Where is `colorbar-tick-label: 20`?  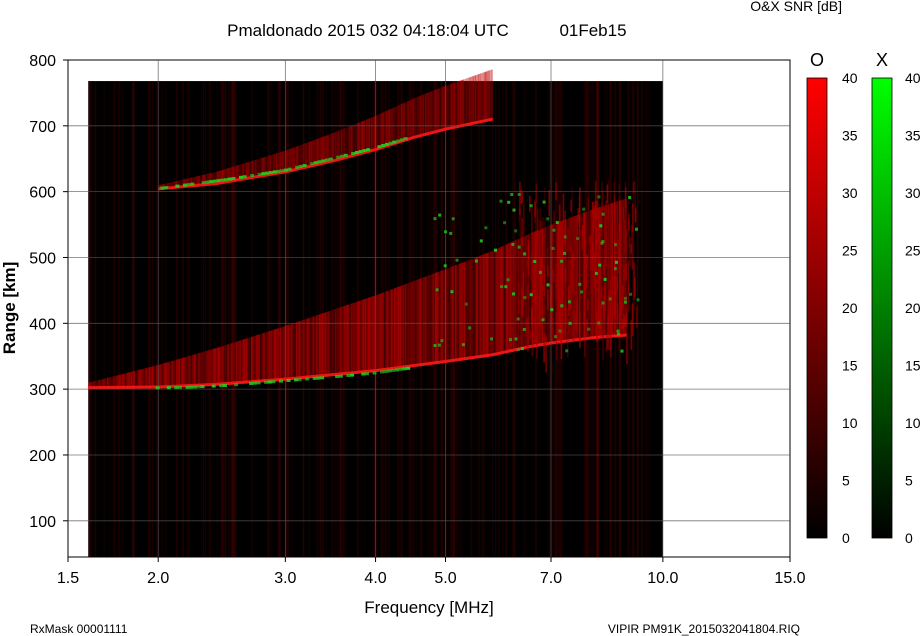
colorbar-tick-label: 20 is located at coordinates (913, 308).